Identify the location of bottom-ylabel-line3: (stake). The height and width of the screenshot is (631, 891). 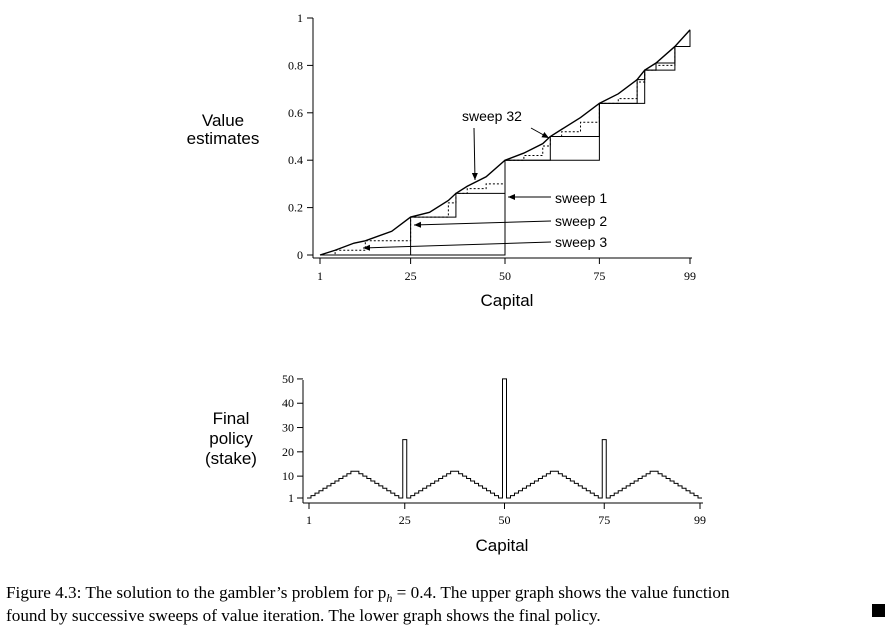
(231, 458).